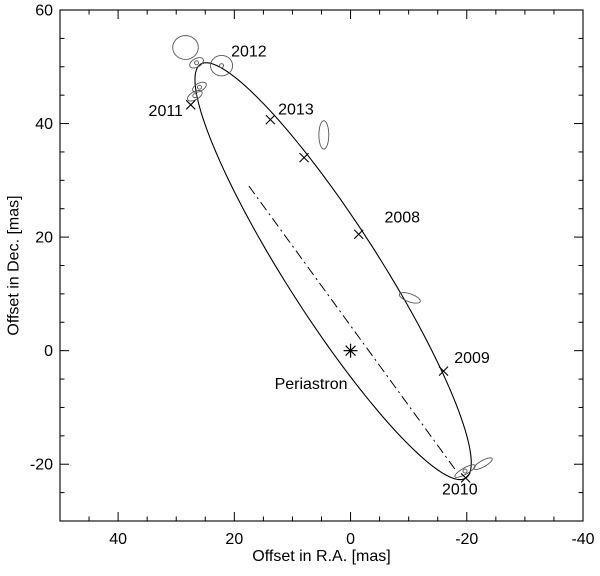 Image resolution: width=600 pixels, height=576 pixels. I want to click on epoch-label-2010: 2010, so click(460, 490).